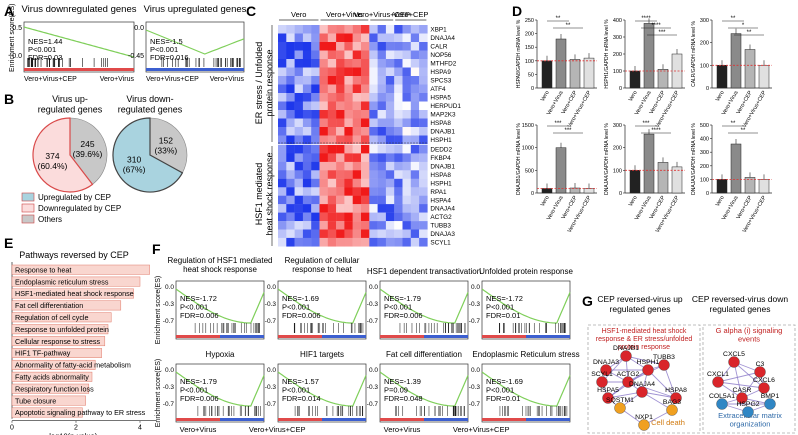  I want to click on pie-pct: (60.4%), so click(53, 166).